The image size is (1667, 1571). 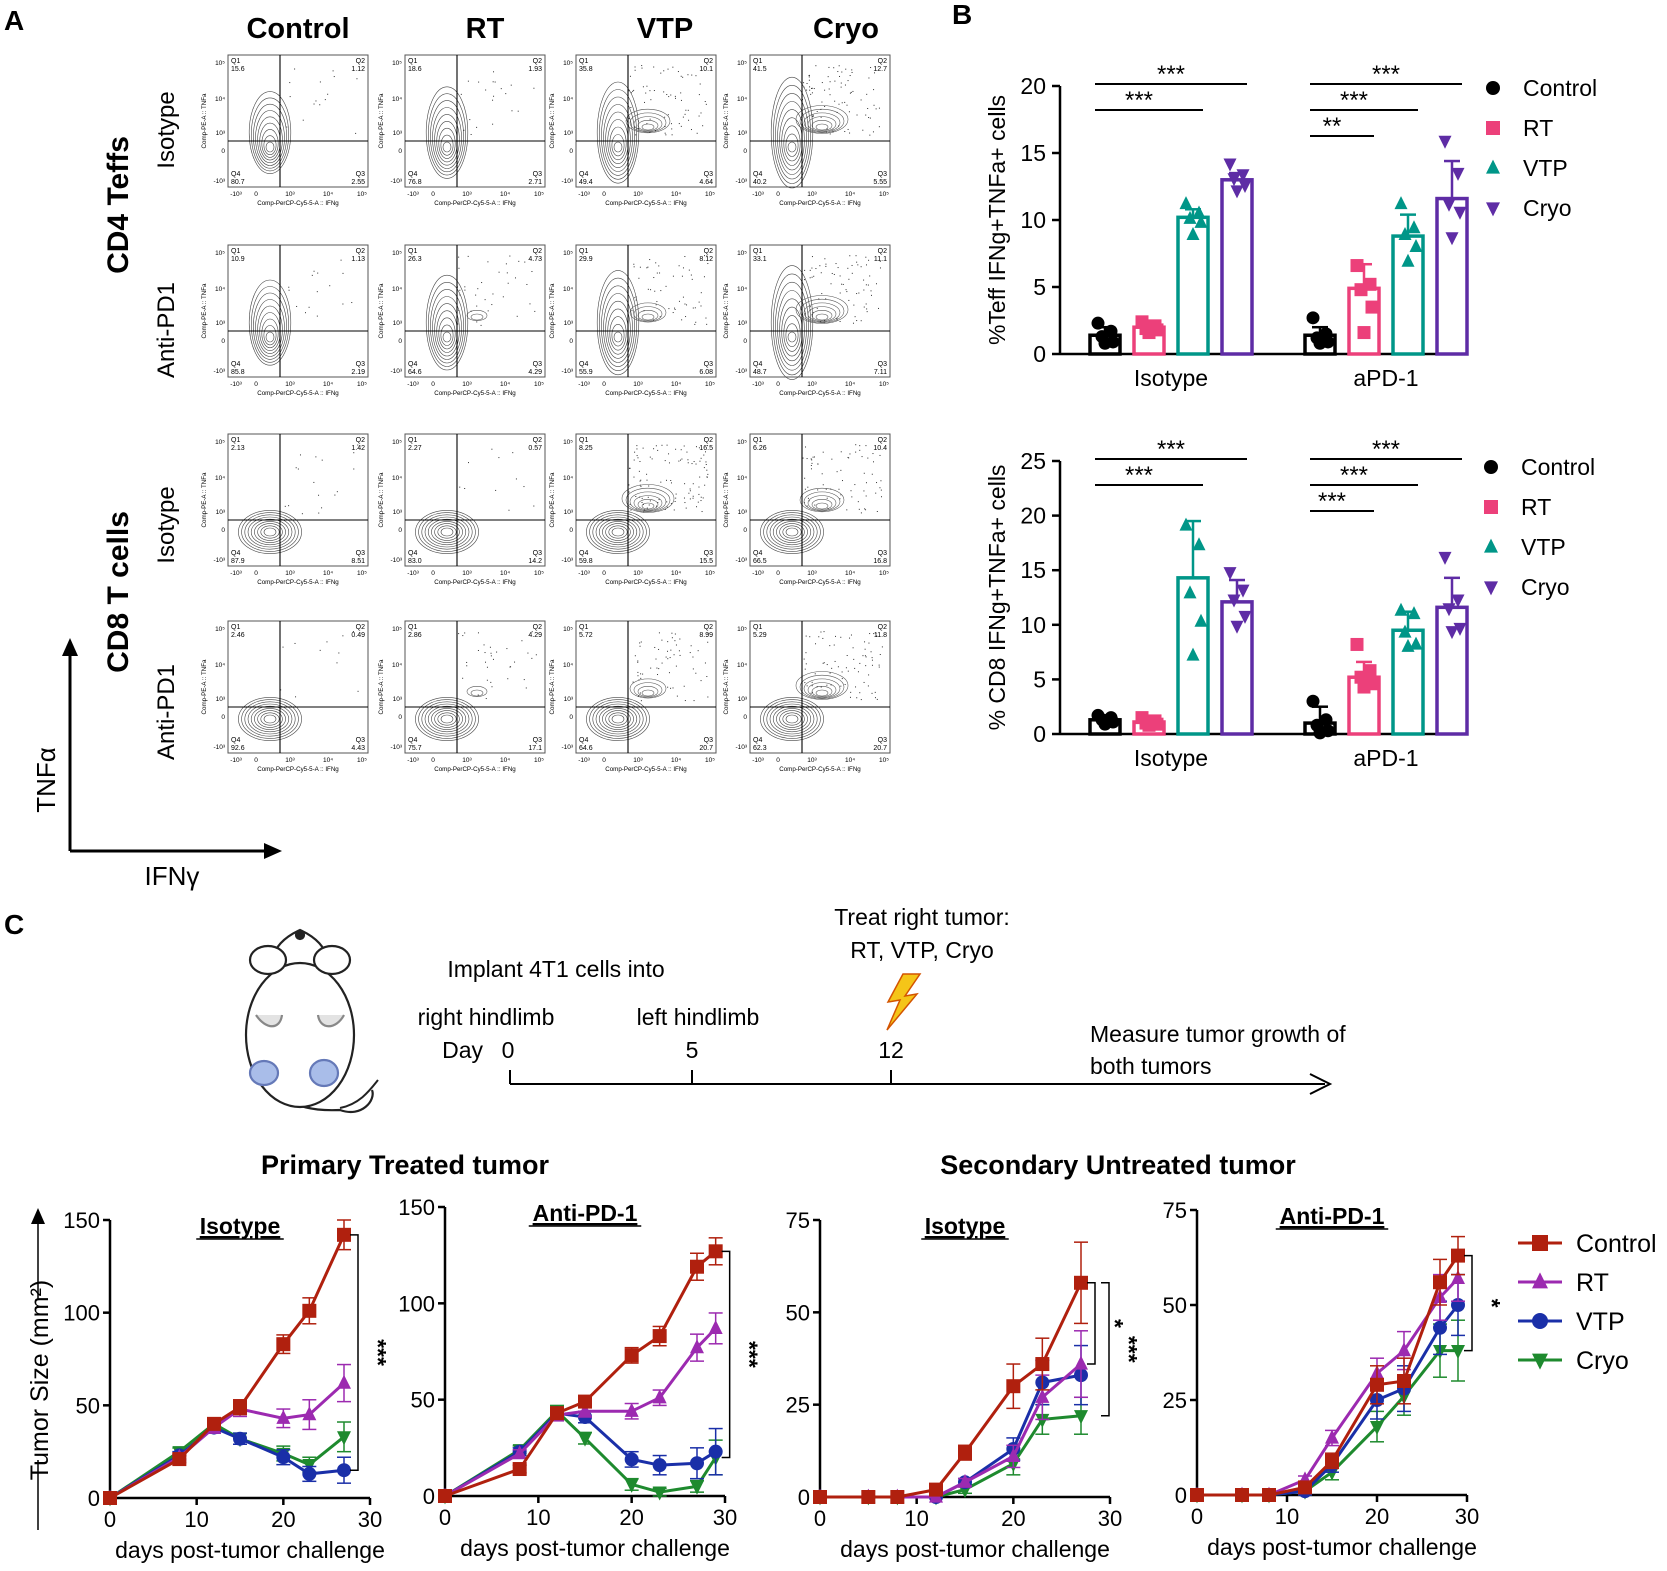 What do you see at coordinates (1602, 1361) in the screenshot?
I see `legend-label-cryo: Cryo` at bounding box center [1602, 1361].